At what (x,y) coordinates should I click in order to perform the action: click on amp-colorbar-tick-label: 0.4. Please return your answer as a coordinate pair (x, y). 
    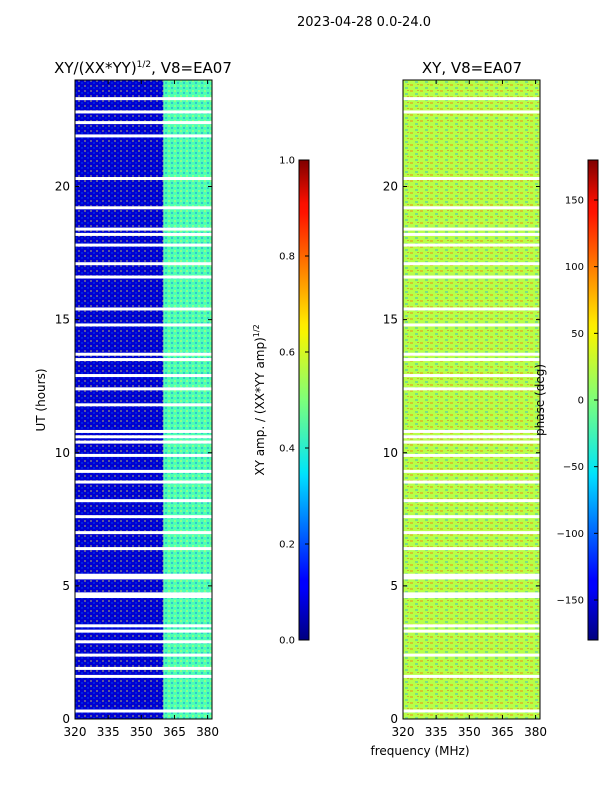
    Looking at the image, I should click on (287, 449).